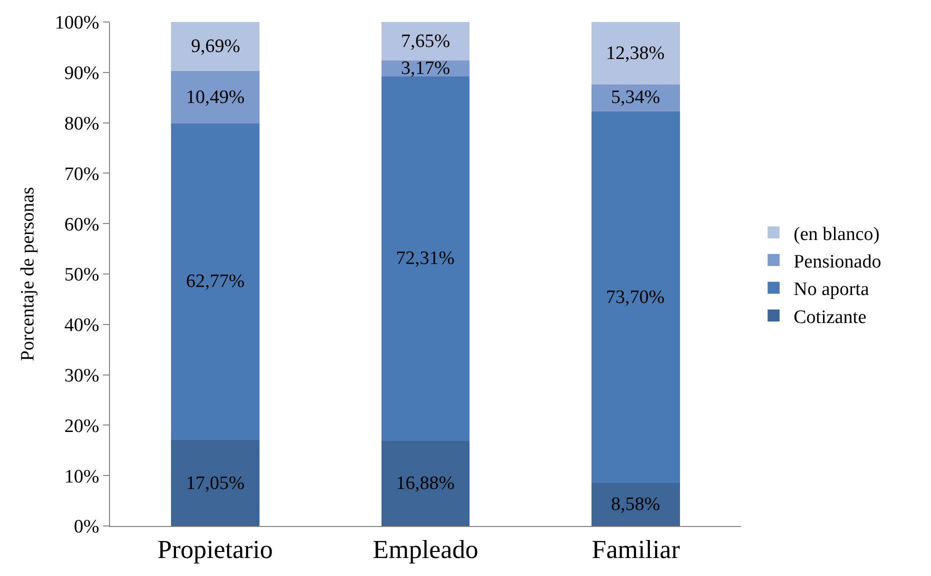 This screenshot has width=931, height=576. What do you see at coordinates (82, 73) in the screenshot?
I see `y-tick-label: 90%` at bounding box center [82, 73].